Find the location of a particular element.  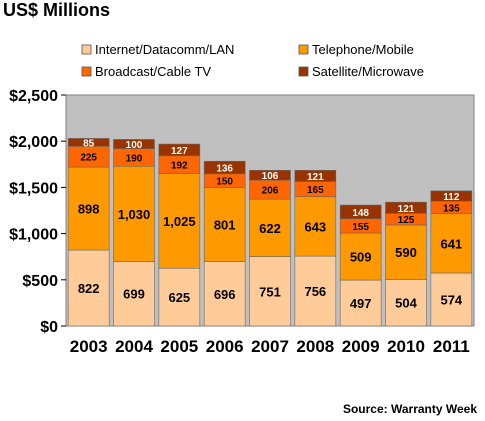

data-label: 148 is located at coordinates (360, 213).